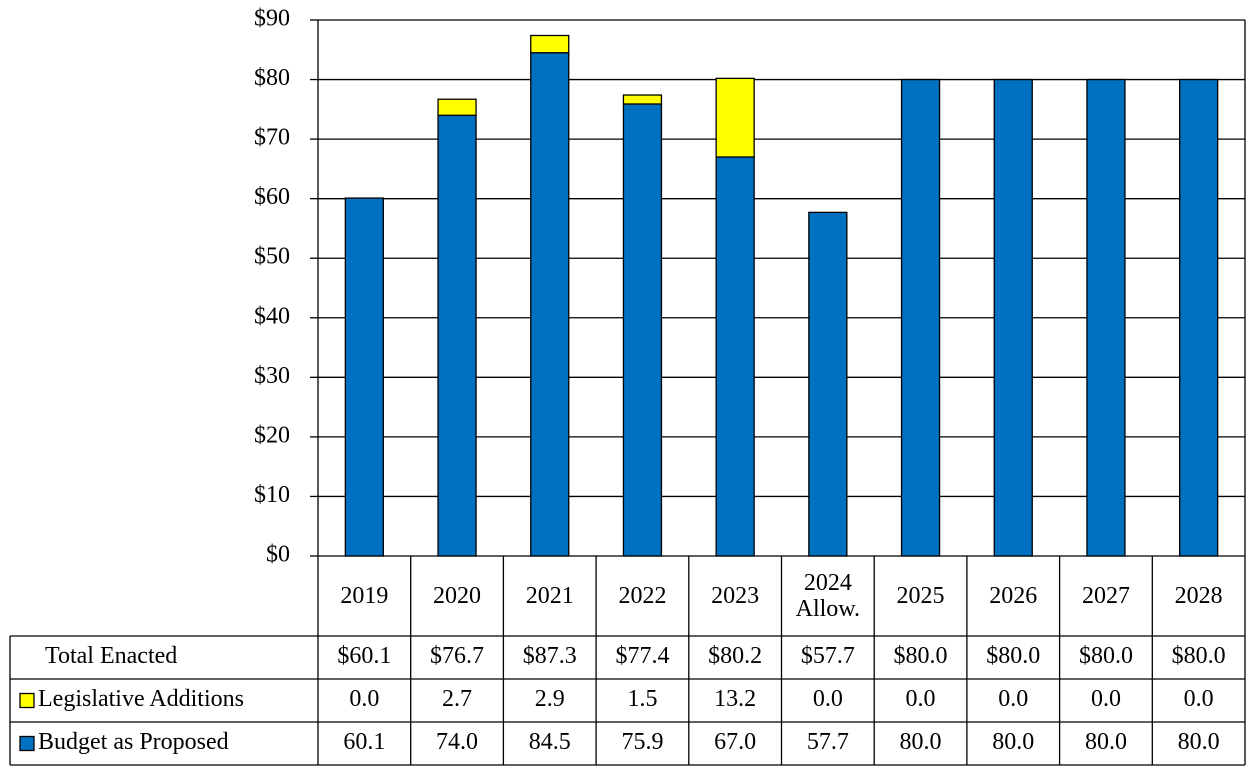  What do you see at coordinates (1013, 596) in the screenshot?
I see `x-tick-label: 2026` at bounding box center [1013, 596].